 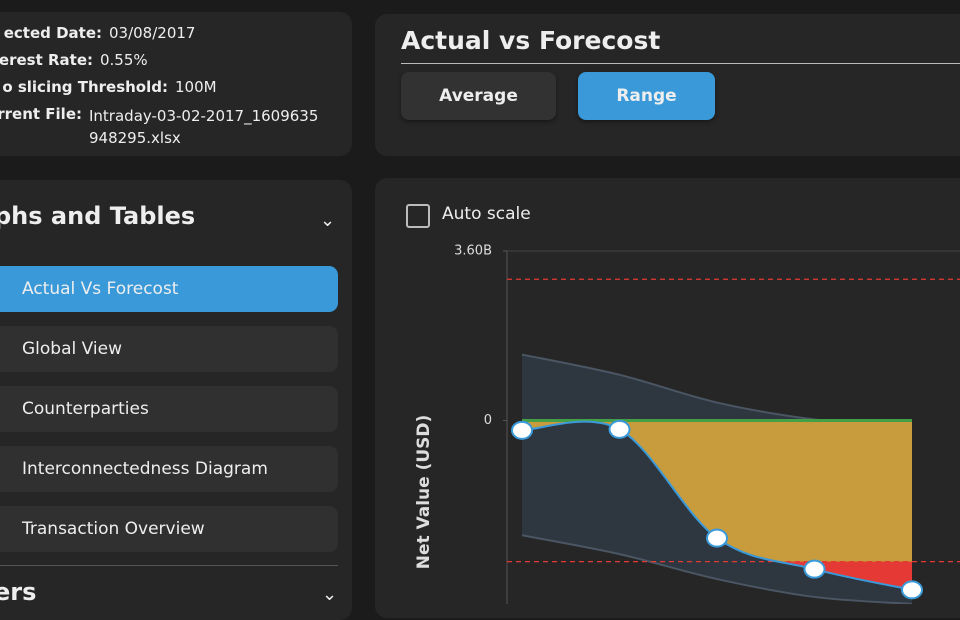 What do you see at coordinates (169, 409) in the screenshot?
I see `nav-item: Counterparties` at bounding box center [169, 409].